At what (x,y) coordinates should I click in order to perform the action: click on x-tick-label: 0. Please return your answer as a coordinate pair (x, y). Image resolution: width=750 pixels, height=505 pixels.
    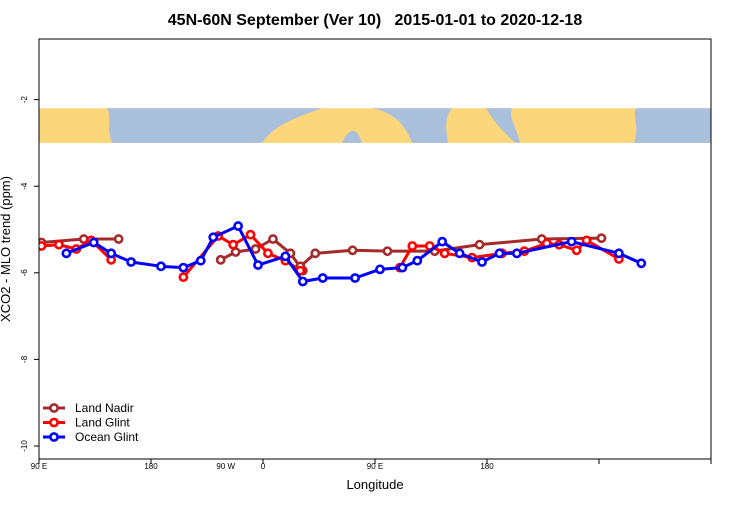
    Looking at the image, I should click on (263, 466).